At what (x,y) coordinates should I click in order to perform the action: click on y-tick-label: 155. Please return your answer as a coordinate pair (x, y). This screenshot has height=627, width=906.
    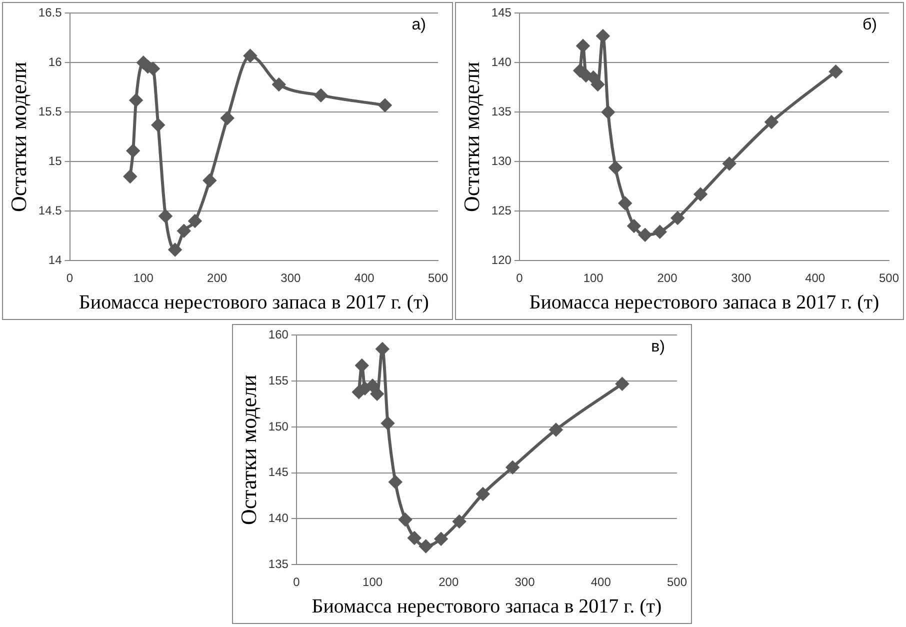
    Looking at the image, I should click on (278, 380).